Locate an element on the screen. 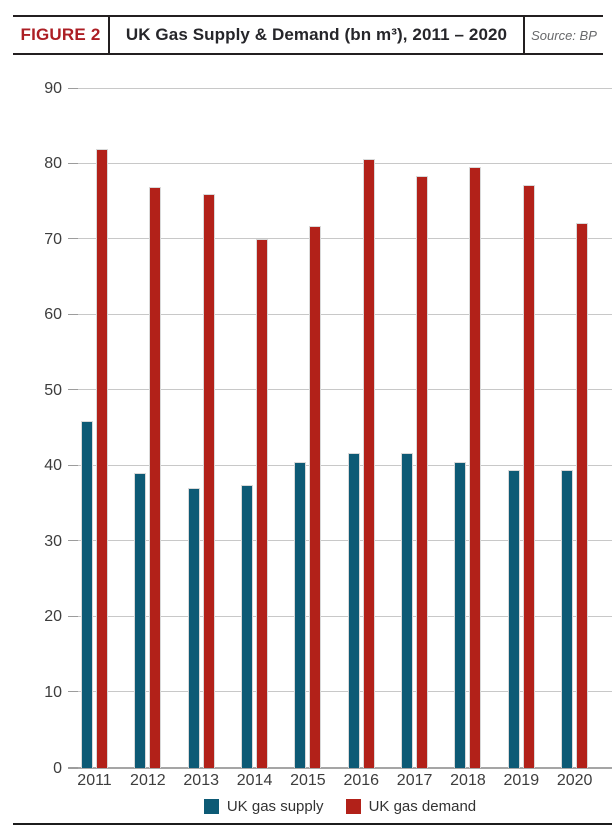  x-axis-label: 2016 is located at coordinates (361, 780).